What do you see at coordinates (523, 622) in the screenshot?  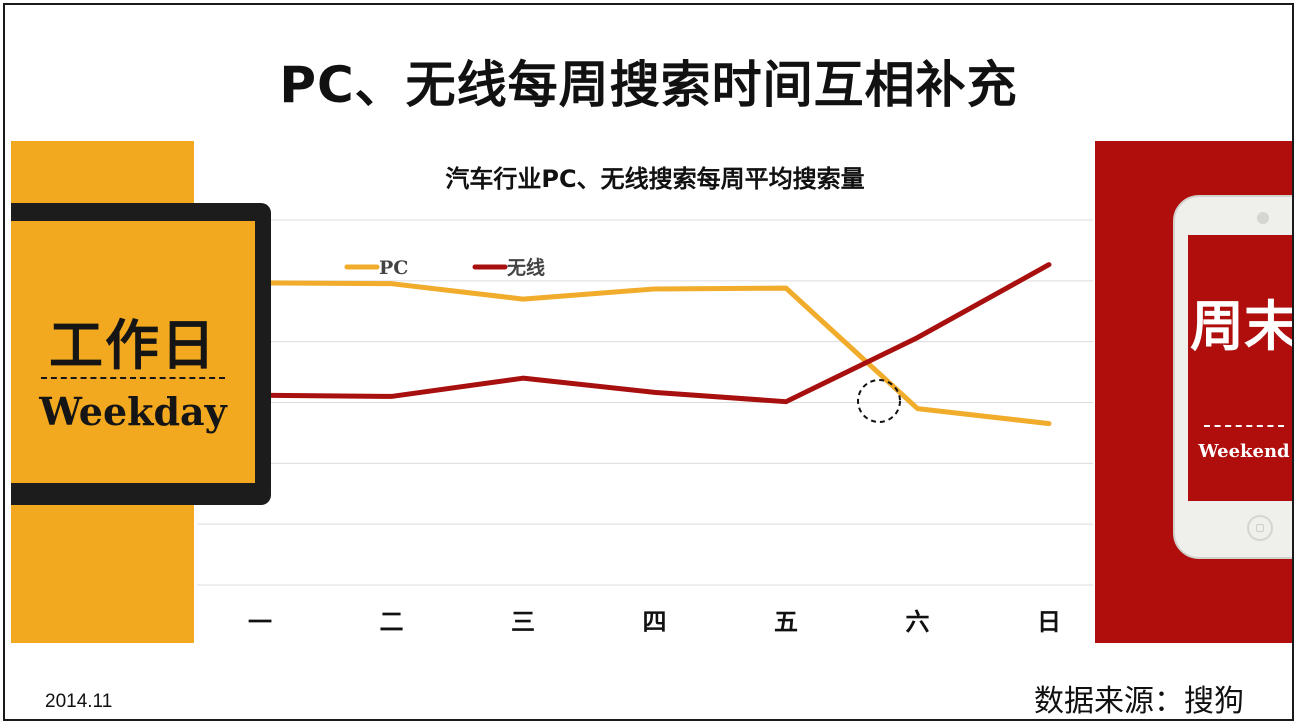 I see `x-tick-label: 三` at bounding box center [523, 622].